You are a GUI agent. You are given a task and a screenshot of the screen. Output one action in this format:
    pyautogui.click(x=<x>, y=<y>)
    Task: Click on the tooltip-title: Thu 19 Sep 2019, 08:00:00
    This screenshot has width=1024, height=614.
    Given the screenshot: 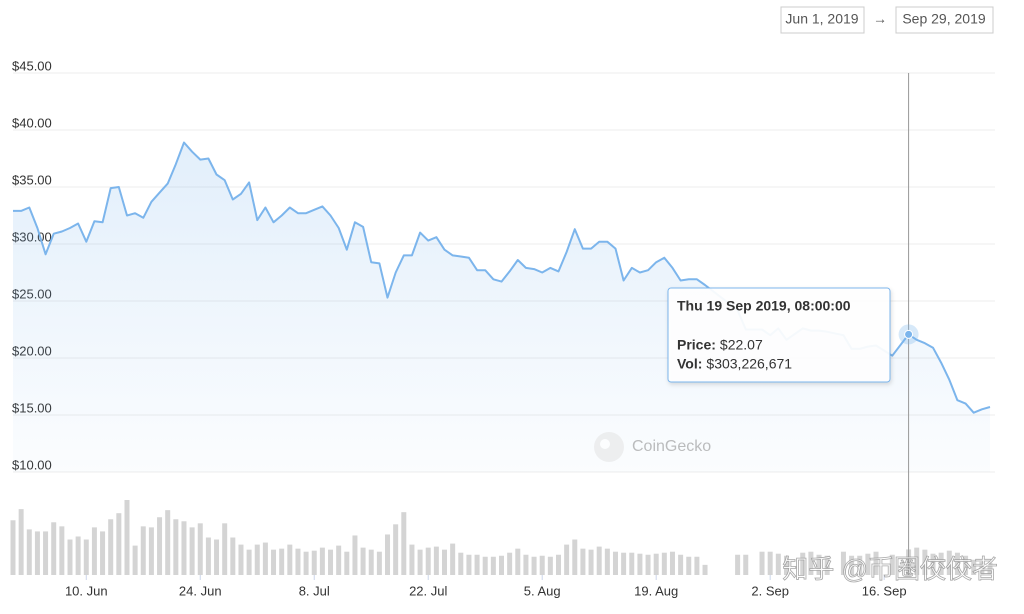 What is the action you would take?
    pyautogui.click(x=764, y=306)
    